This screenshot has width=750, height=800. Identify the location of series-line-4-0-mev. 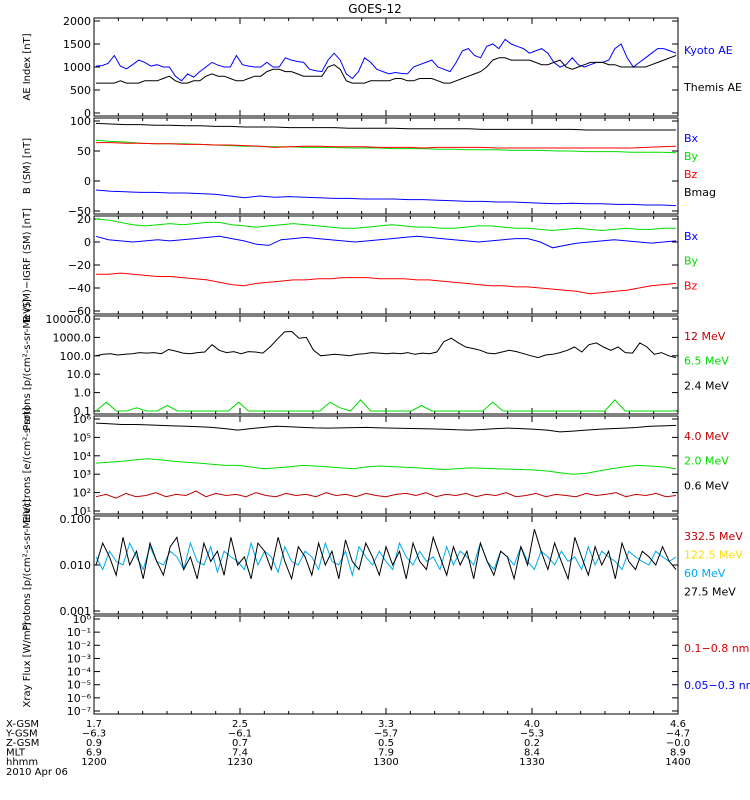
(386, 494).